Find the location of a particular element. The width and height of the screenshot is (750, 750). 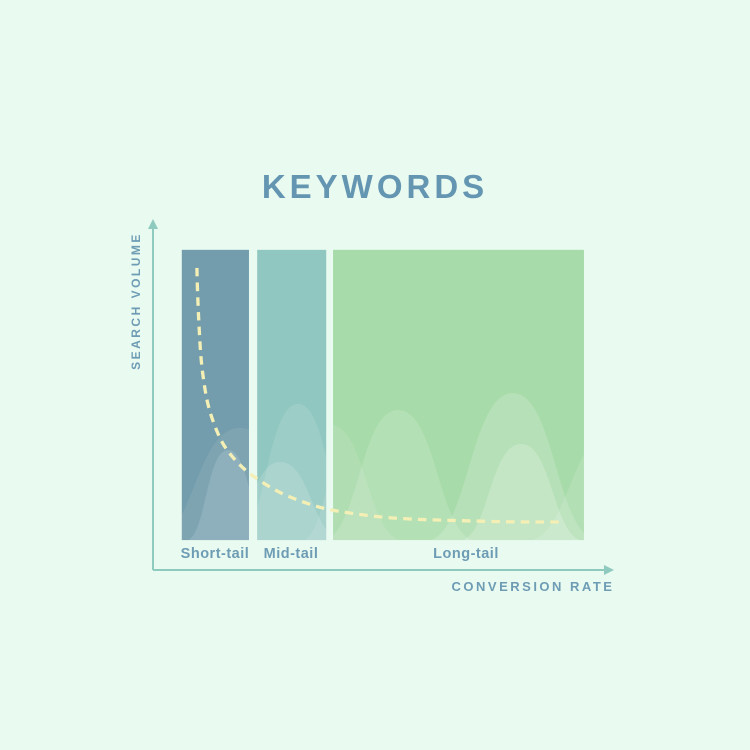

y-axis-arrow-icon is located at coordinates (153, 224).